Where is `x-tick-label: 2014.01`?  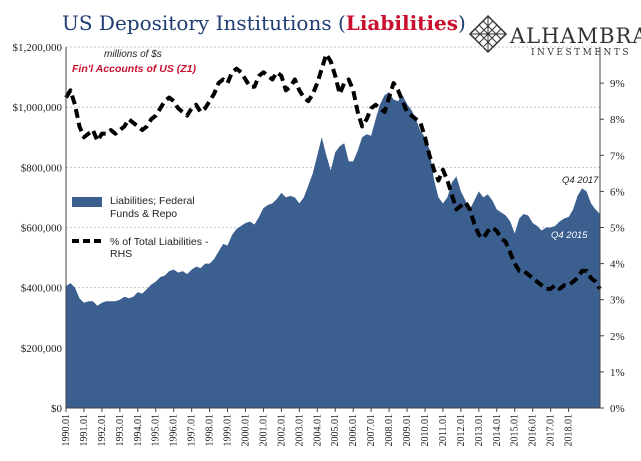
x-tick-label: 2014.01 is located at coordinates (497, 430).